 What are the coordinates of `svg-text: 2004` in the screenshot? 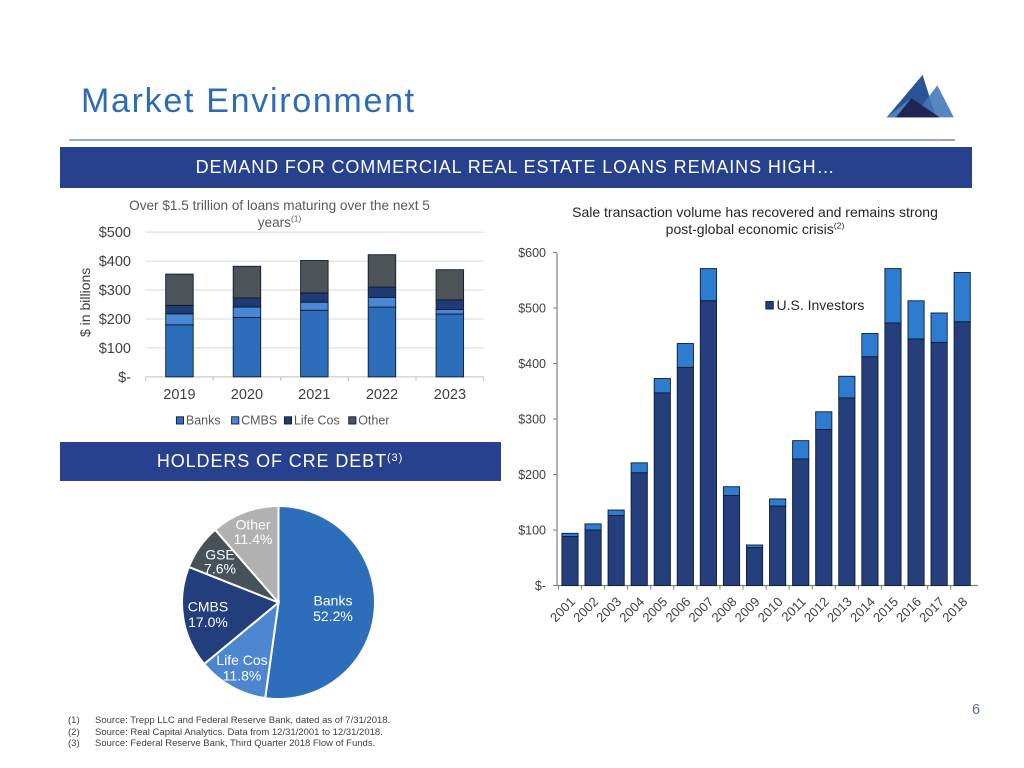 It's located at (631, 609).